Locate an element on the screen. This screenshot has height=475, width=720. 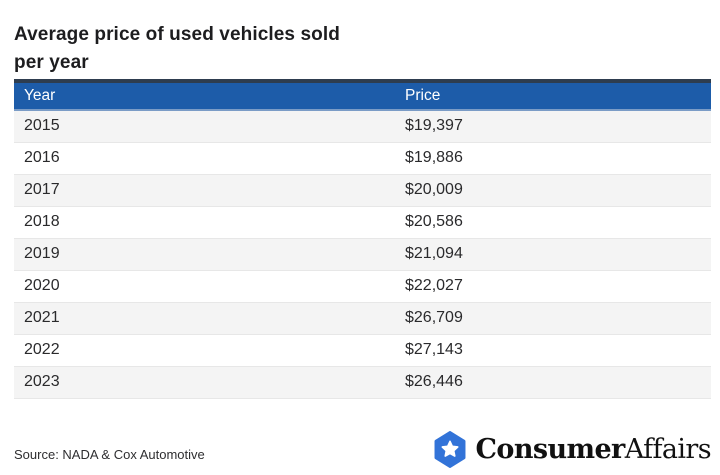
price-cell: $26,446 is located at coordinates (553, 382).